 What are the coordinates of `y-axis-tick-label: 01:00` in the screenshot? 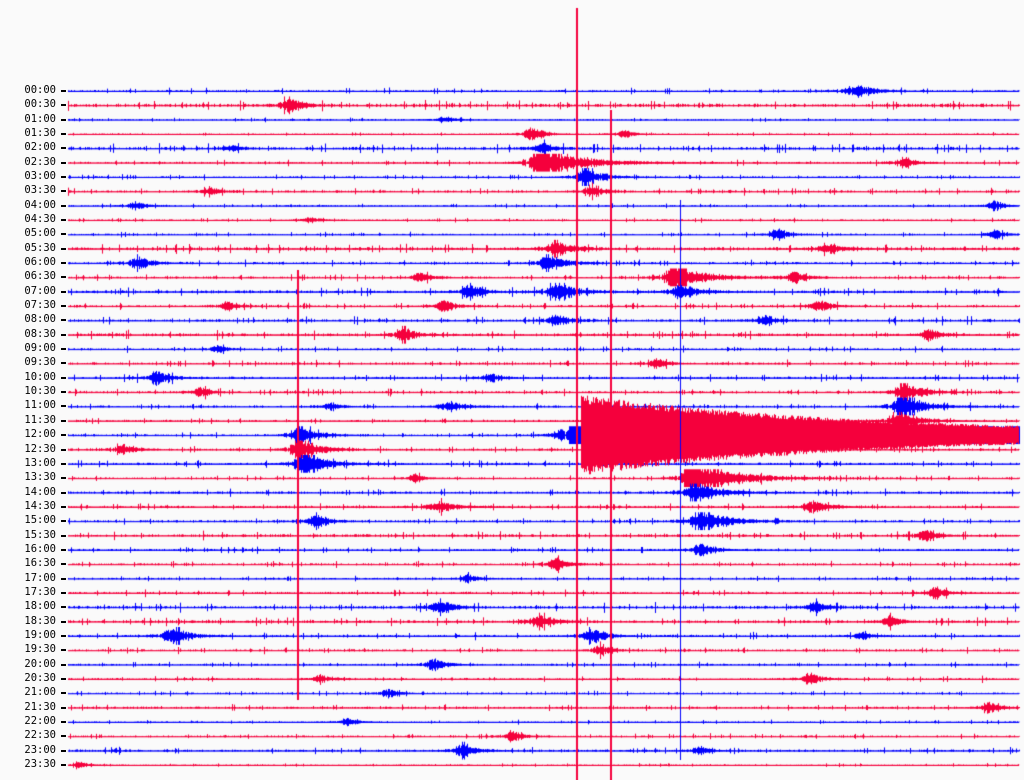 It's located at (40, 118).